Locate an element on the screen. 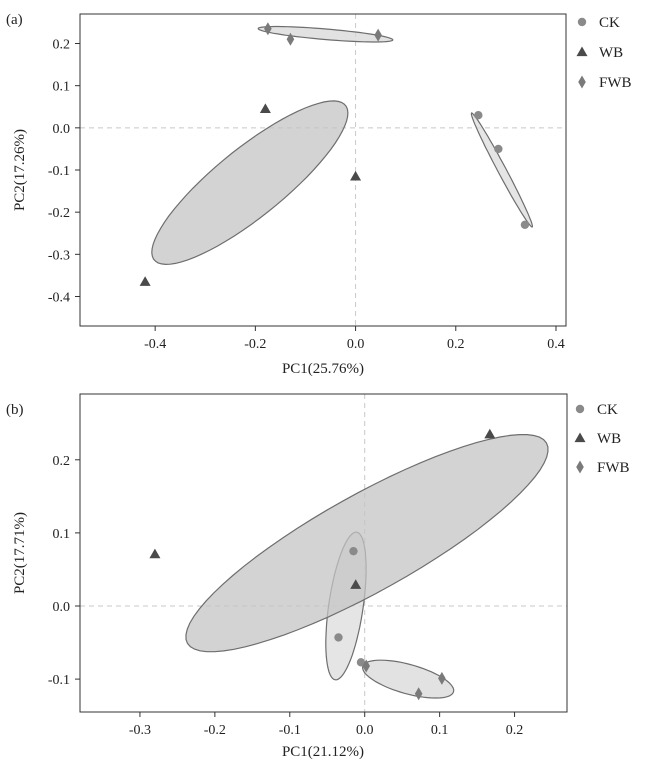 Image resolution: width=646 pixels, height=762 pixels. x-tick-label: -0.1 is located at coordinates (290, 730).